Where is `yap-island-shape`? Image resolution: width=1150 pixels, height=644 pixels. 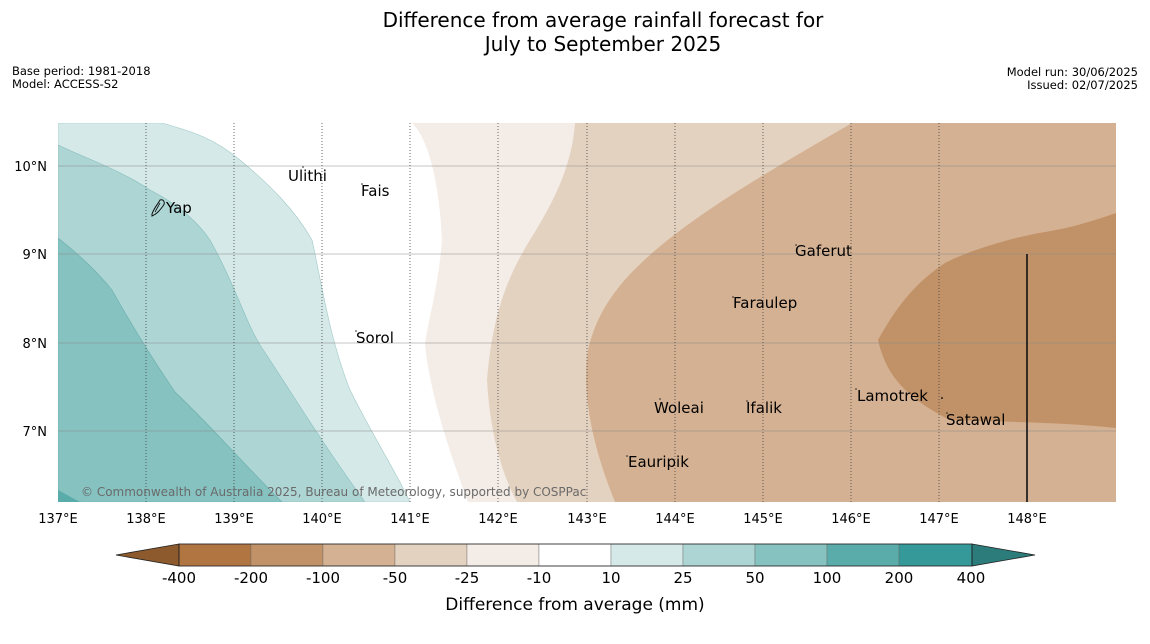
yap-island-shape is located at coordinates (158, 208).